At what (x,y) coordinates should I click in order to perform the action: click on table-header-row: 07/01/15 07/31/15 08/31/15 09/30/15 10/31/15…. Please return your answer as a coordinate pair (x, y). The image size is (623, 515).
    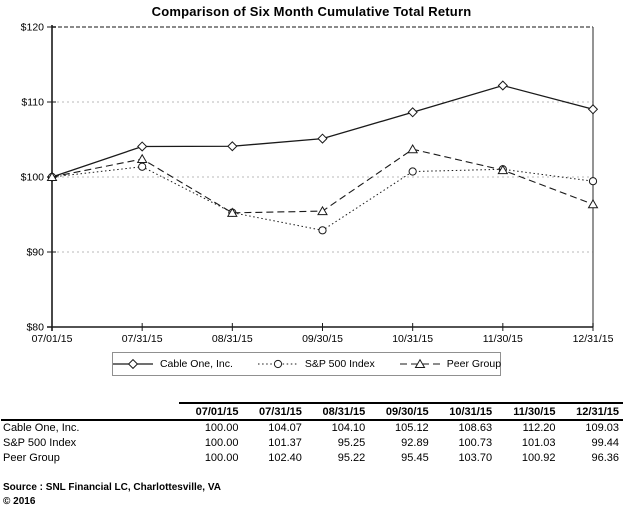
    Looking at the image, I should click on (312, 411).